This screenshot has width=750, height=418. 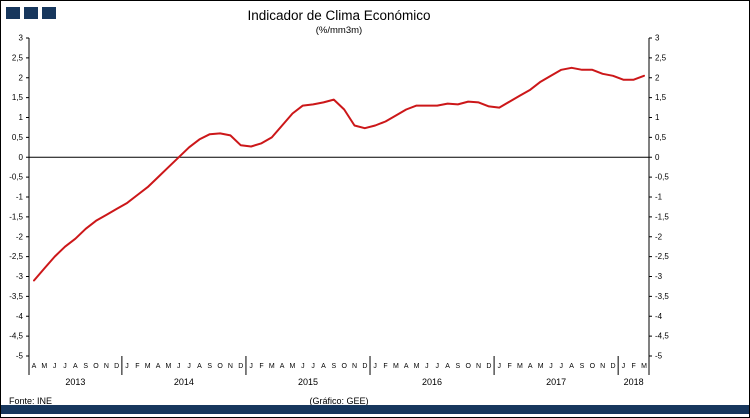 I want to click on logo, so click(x=31, y=13).